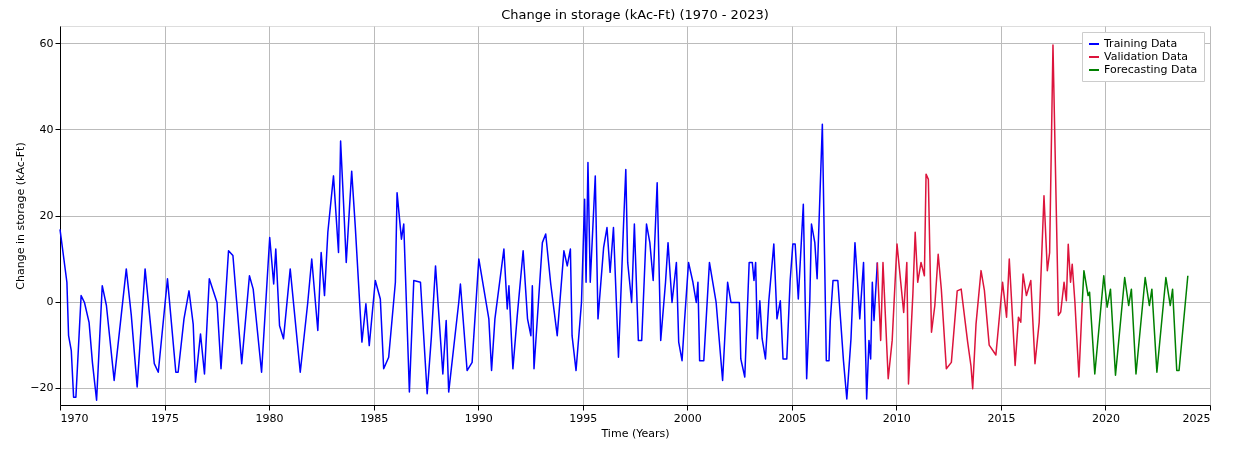 The image size is (1235, 453). Describe the element at coordinates (1001, 418) in the screenshot. I see `x-tick-label: 2015` at that location.